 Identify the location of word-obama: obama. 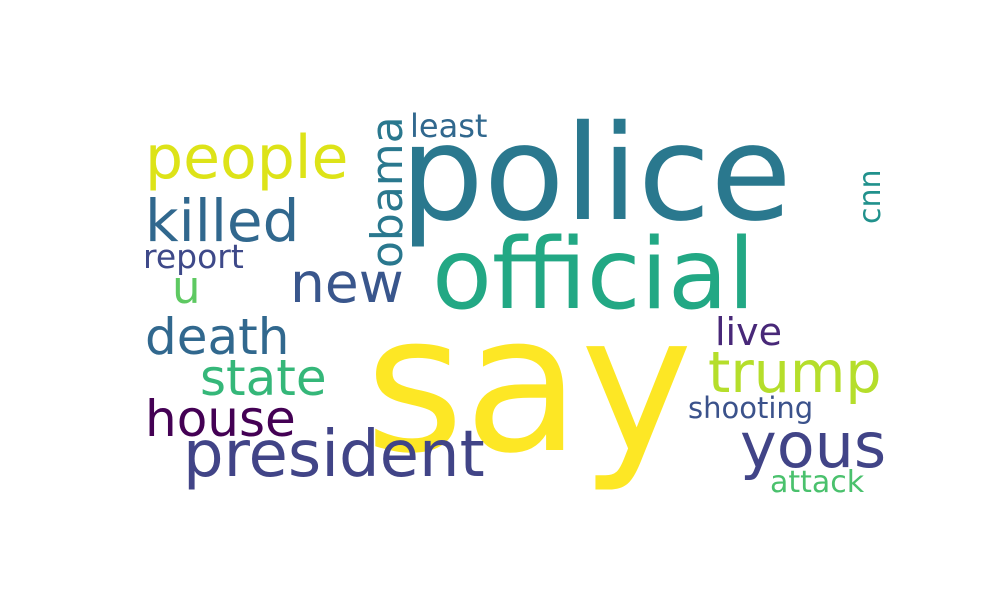
(387, 192).